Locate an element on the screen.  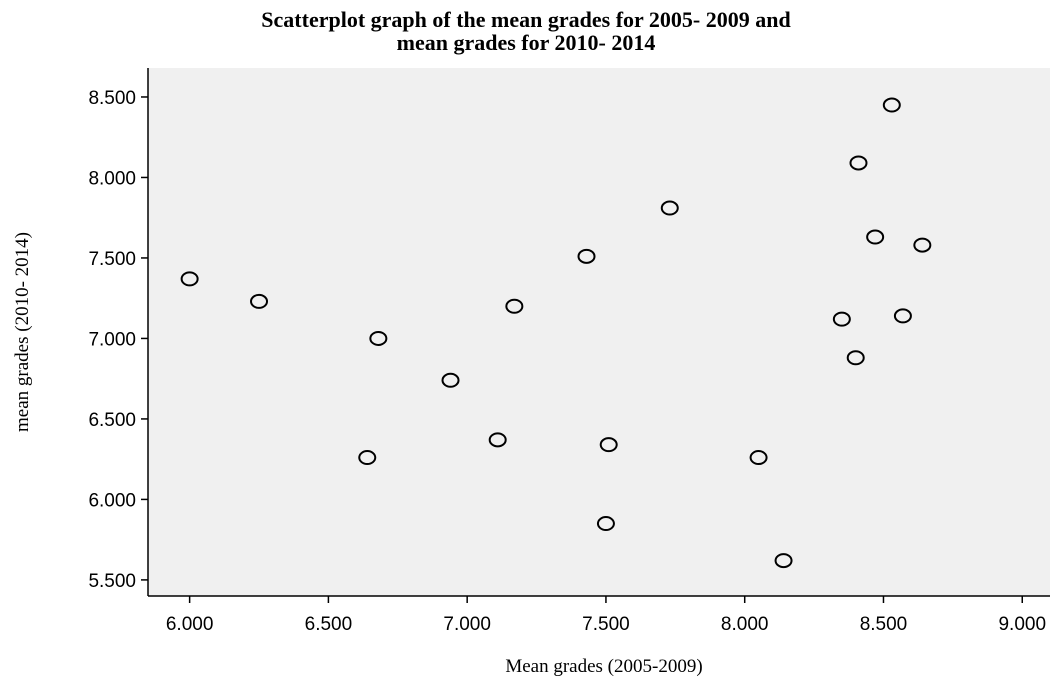
x-tick-label: 6.000 is located at coordinates (190, 624).